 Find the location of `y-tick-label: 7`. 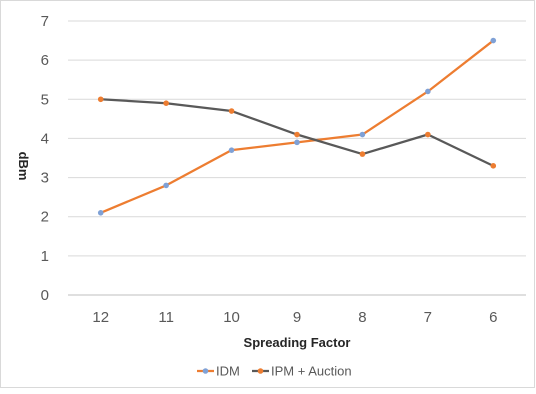

y-tick-label: 7 is located at coordinates (45, 21).